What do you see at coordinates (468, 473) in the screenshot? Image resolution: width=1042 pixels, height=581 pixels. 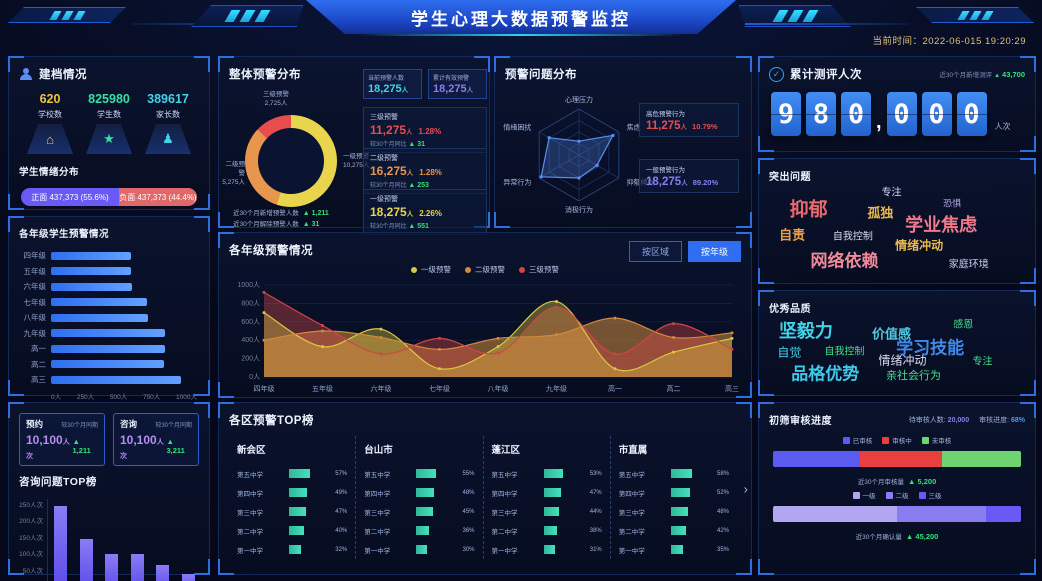 I see `bar-percent: 55%` at bounding box center [468, 473].